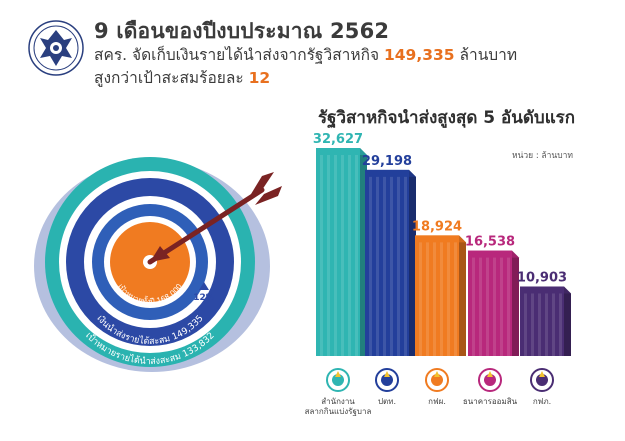  Describe the element at coordinates (387, 380) in the screenshot. I see `ptt-logo-icon` at that location.